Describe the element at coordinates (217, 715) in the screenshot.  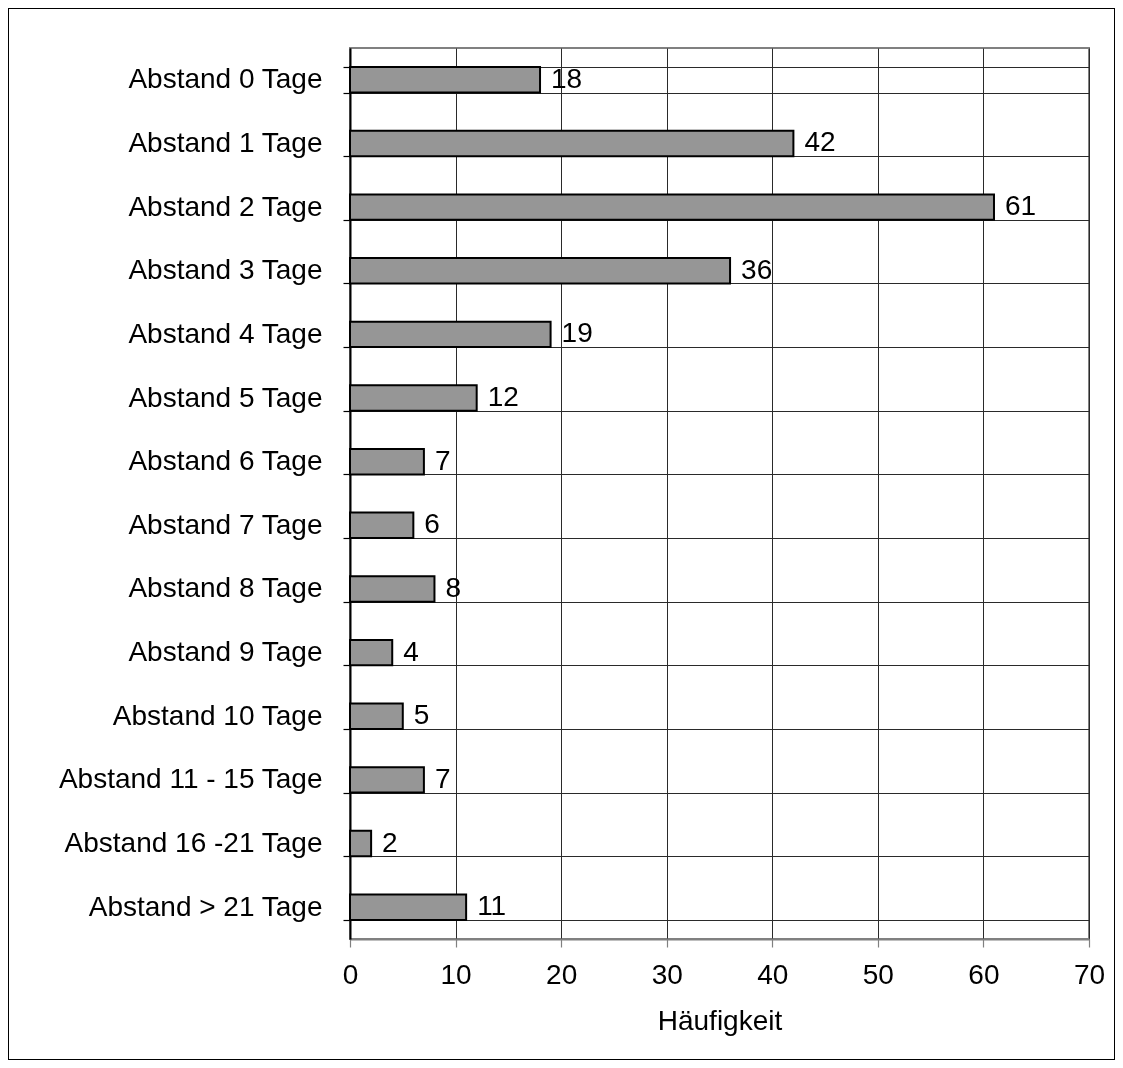
I see `y-tick-label: Abstand 10 Tage` at that location.